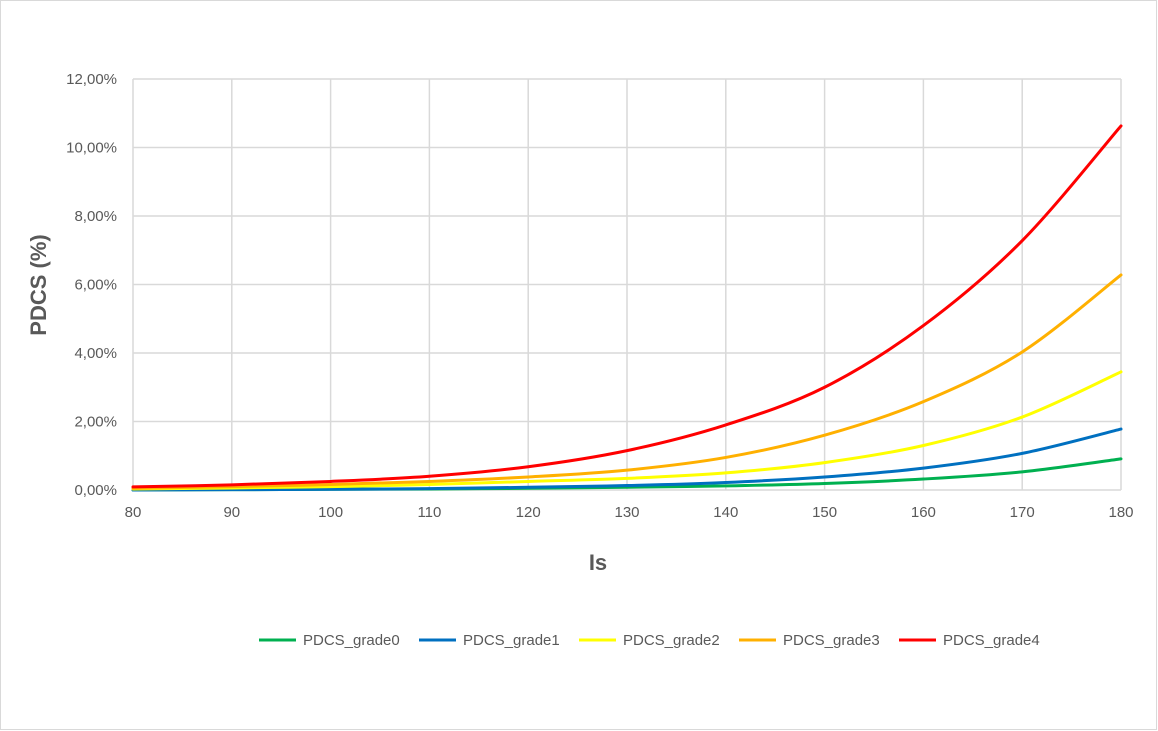 This screenshot has height=731, width=1158. I want to click on y-tick-label: 10,00%, so click(91, 148).